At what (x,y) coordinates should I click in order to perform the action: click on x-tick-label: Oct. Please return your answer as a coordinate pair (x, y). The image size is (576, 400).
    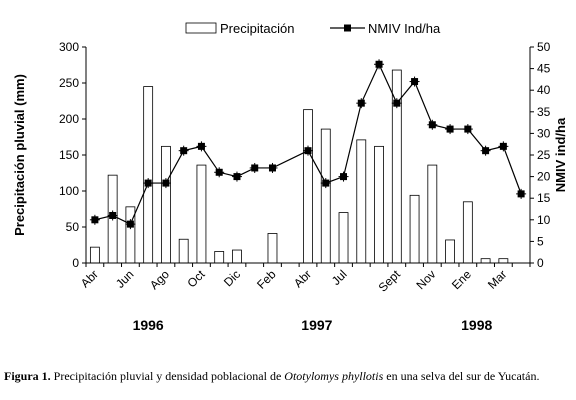
    Looking at the image, I should click on (196, 279).